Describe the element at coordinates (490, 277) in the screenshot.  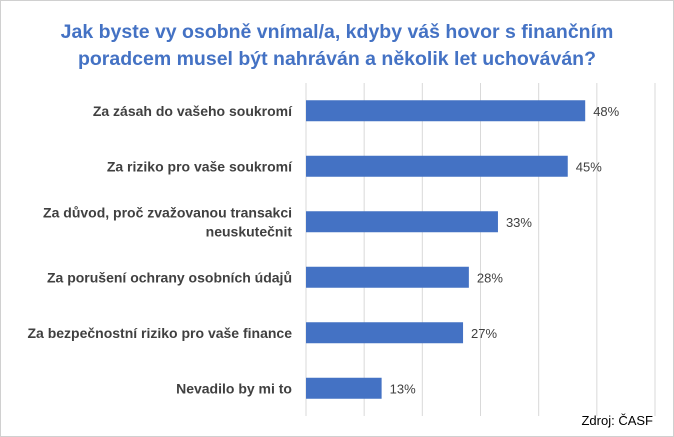
I see `data-label: 28%` at that location.